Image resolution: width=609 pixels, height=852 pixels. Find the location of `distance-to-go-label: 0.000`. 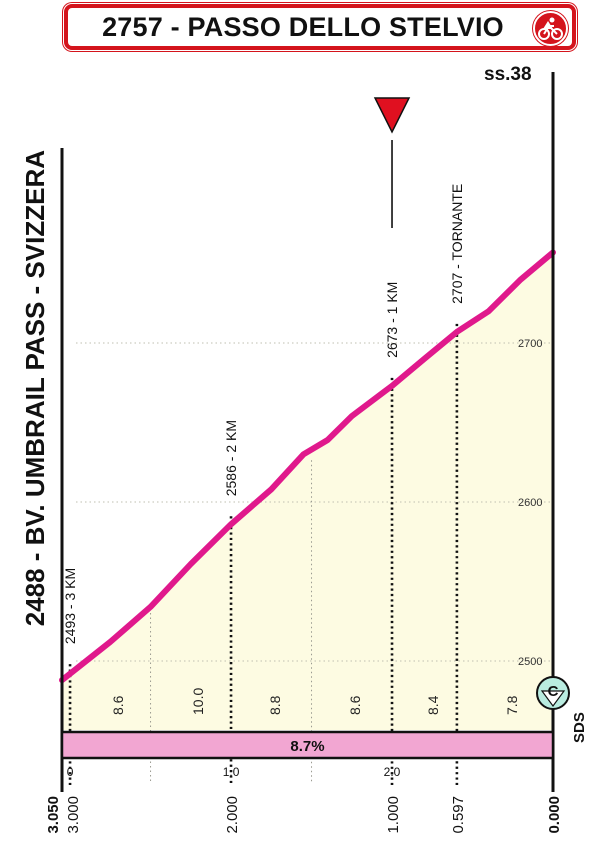

distance-to-go-label: 0.000 is located at coordinates (554, 815).